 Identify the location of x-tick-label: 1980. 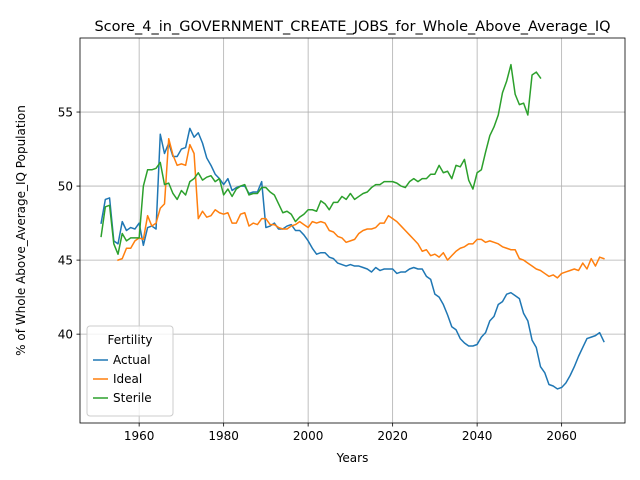
(223, 436).